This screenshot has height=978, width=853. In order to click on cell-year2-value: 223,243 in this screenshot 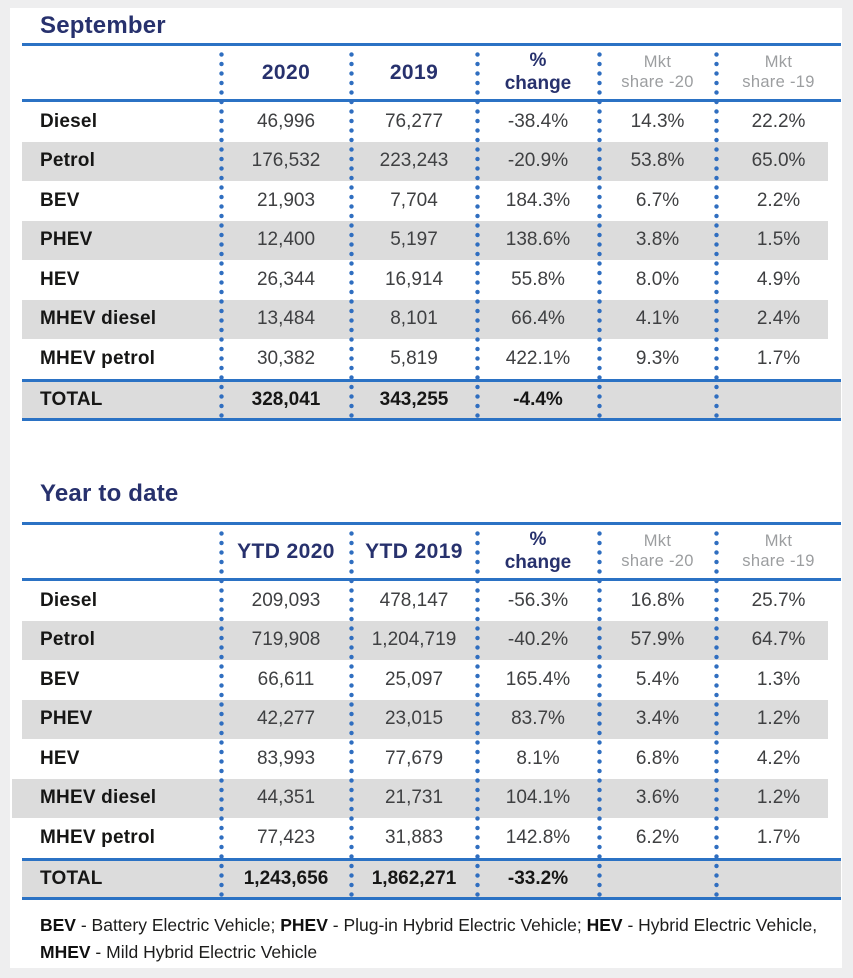, I will do `click(414, 161)`.